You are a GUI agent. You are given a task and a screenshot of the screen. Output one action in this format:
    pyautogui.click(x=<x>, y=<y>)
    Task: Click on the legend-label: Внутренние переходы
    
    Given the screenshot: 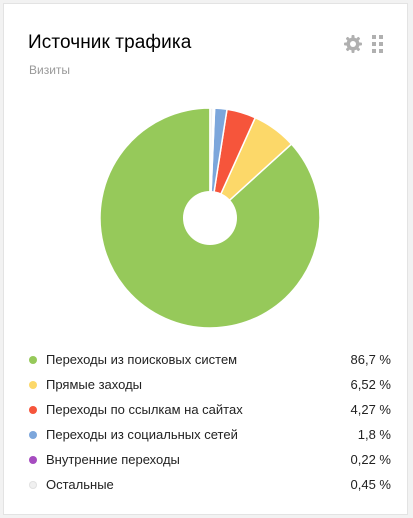 What is the action you would take?
    pyautogui.click(x=113, y=459)
    